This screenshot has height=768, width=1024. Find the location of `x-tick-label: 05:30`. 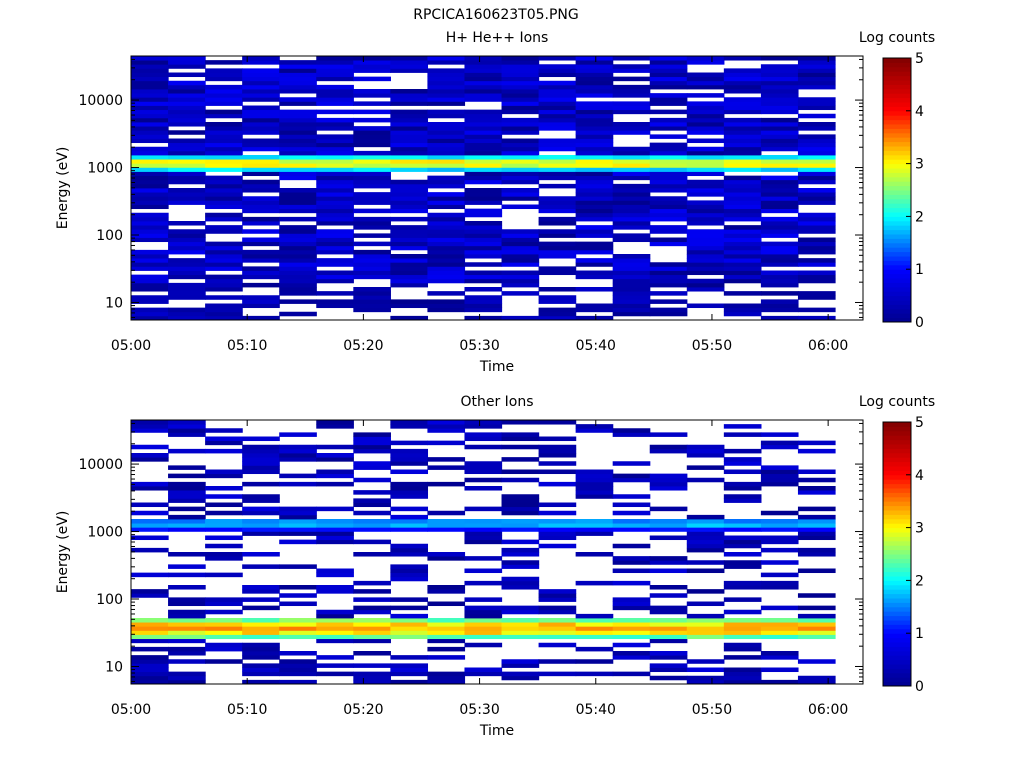

x-tick-label: 05:30 is located at coordinates (479, 710).